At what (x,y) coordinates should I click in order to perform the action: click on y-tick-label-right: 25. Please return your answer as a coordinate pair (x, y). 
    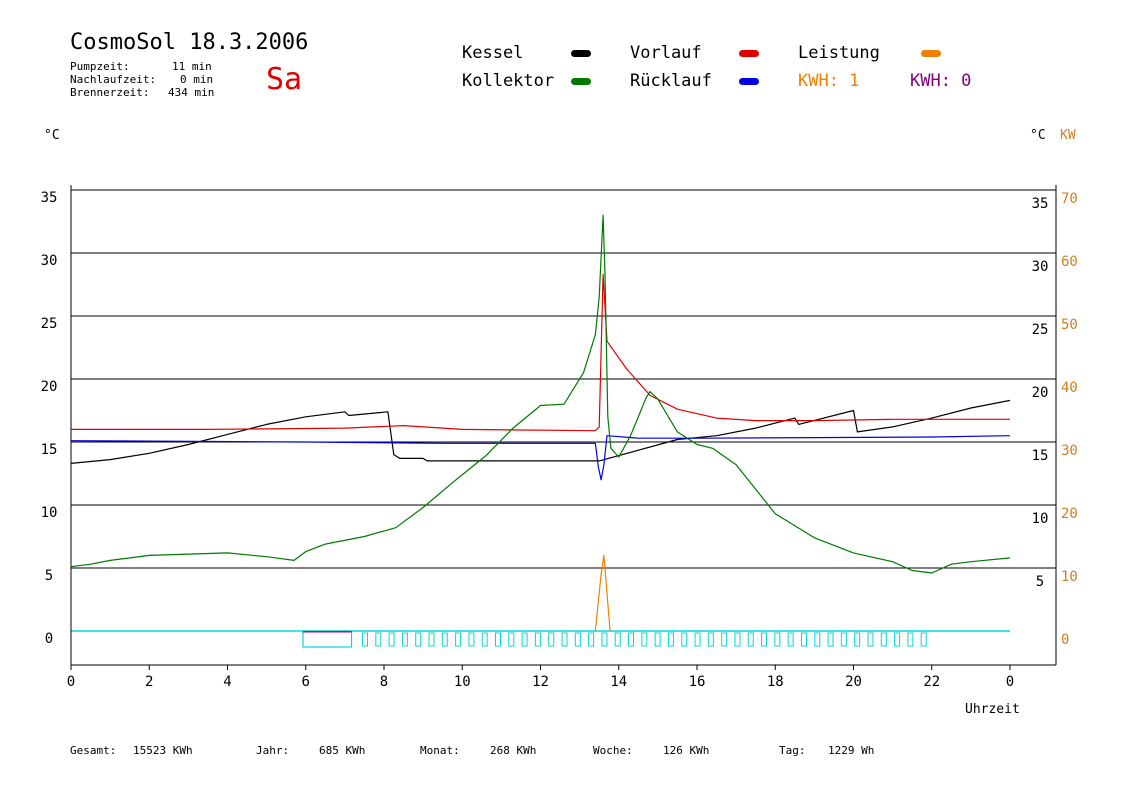
    Looking at the image, I should click on (1040, 330).